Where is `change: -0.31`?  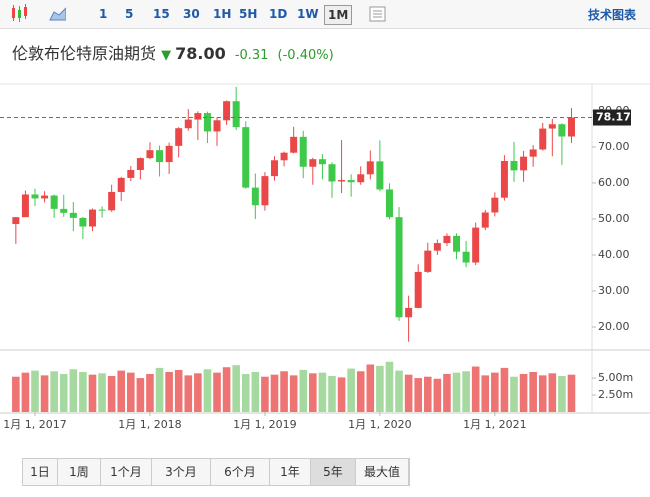 change: -0.31 is located at coordinates (251, 55).